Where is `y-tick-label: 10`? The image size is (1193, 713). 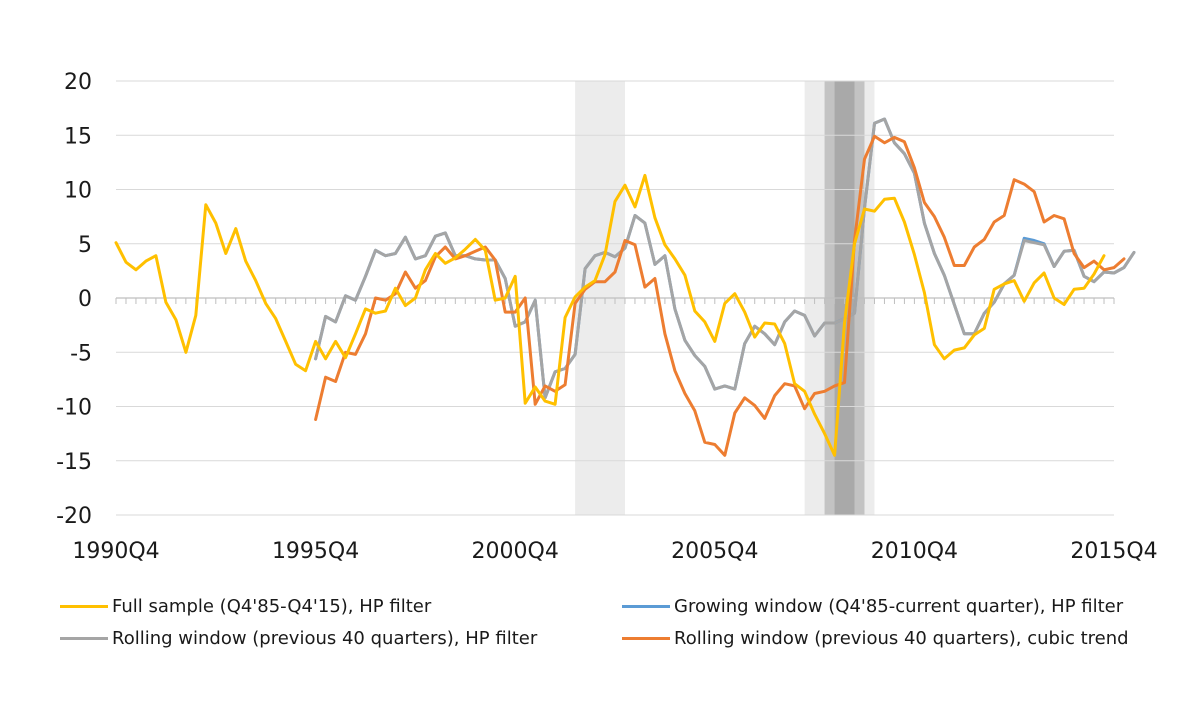
y-tick-label: 10 is located at coordinates (78, 191).